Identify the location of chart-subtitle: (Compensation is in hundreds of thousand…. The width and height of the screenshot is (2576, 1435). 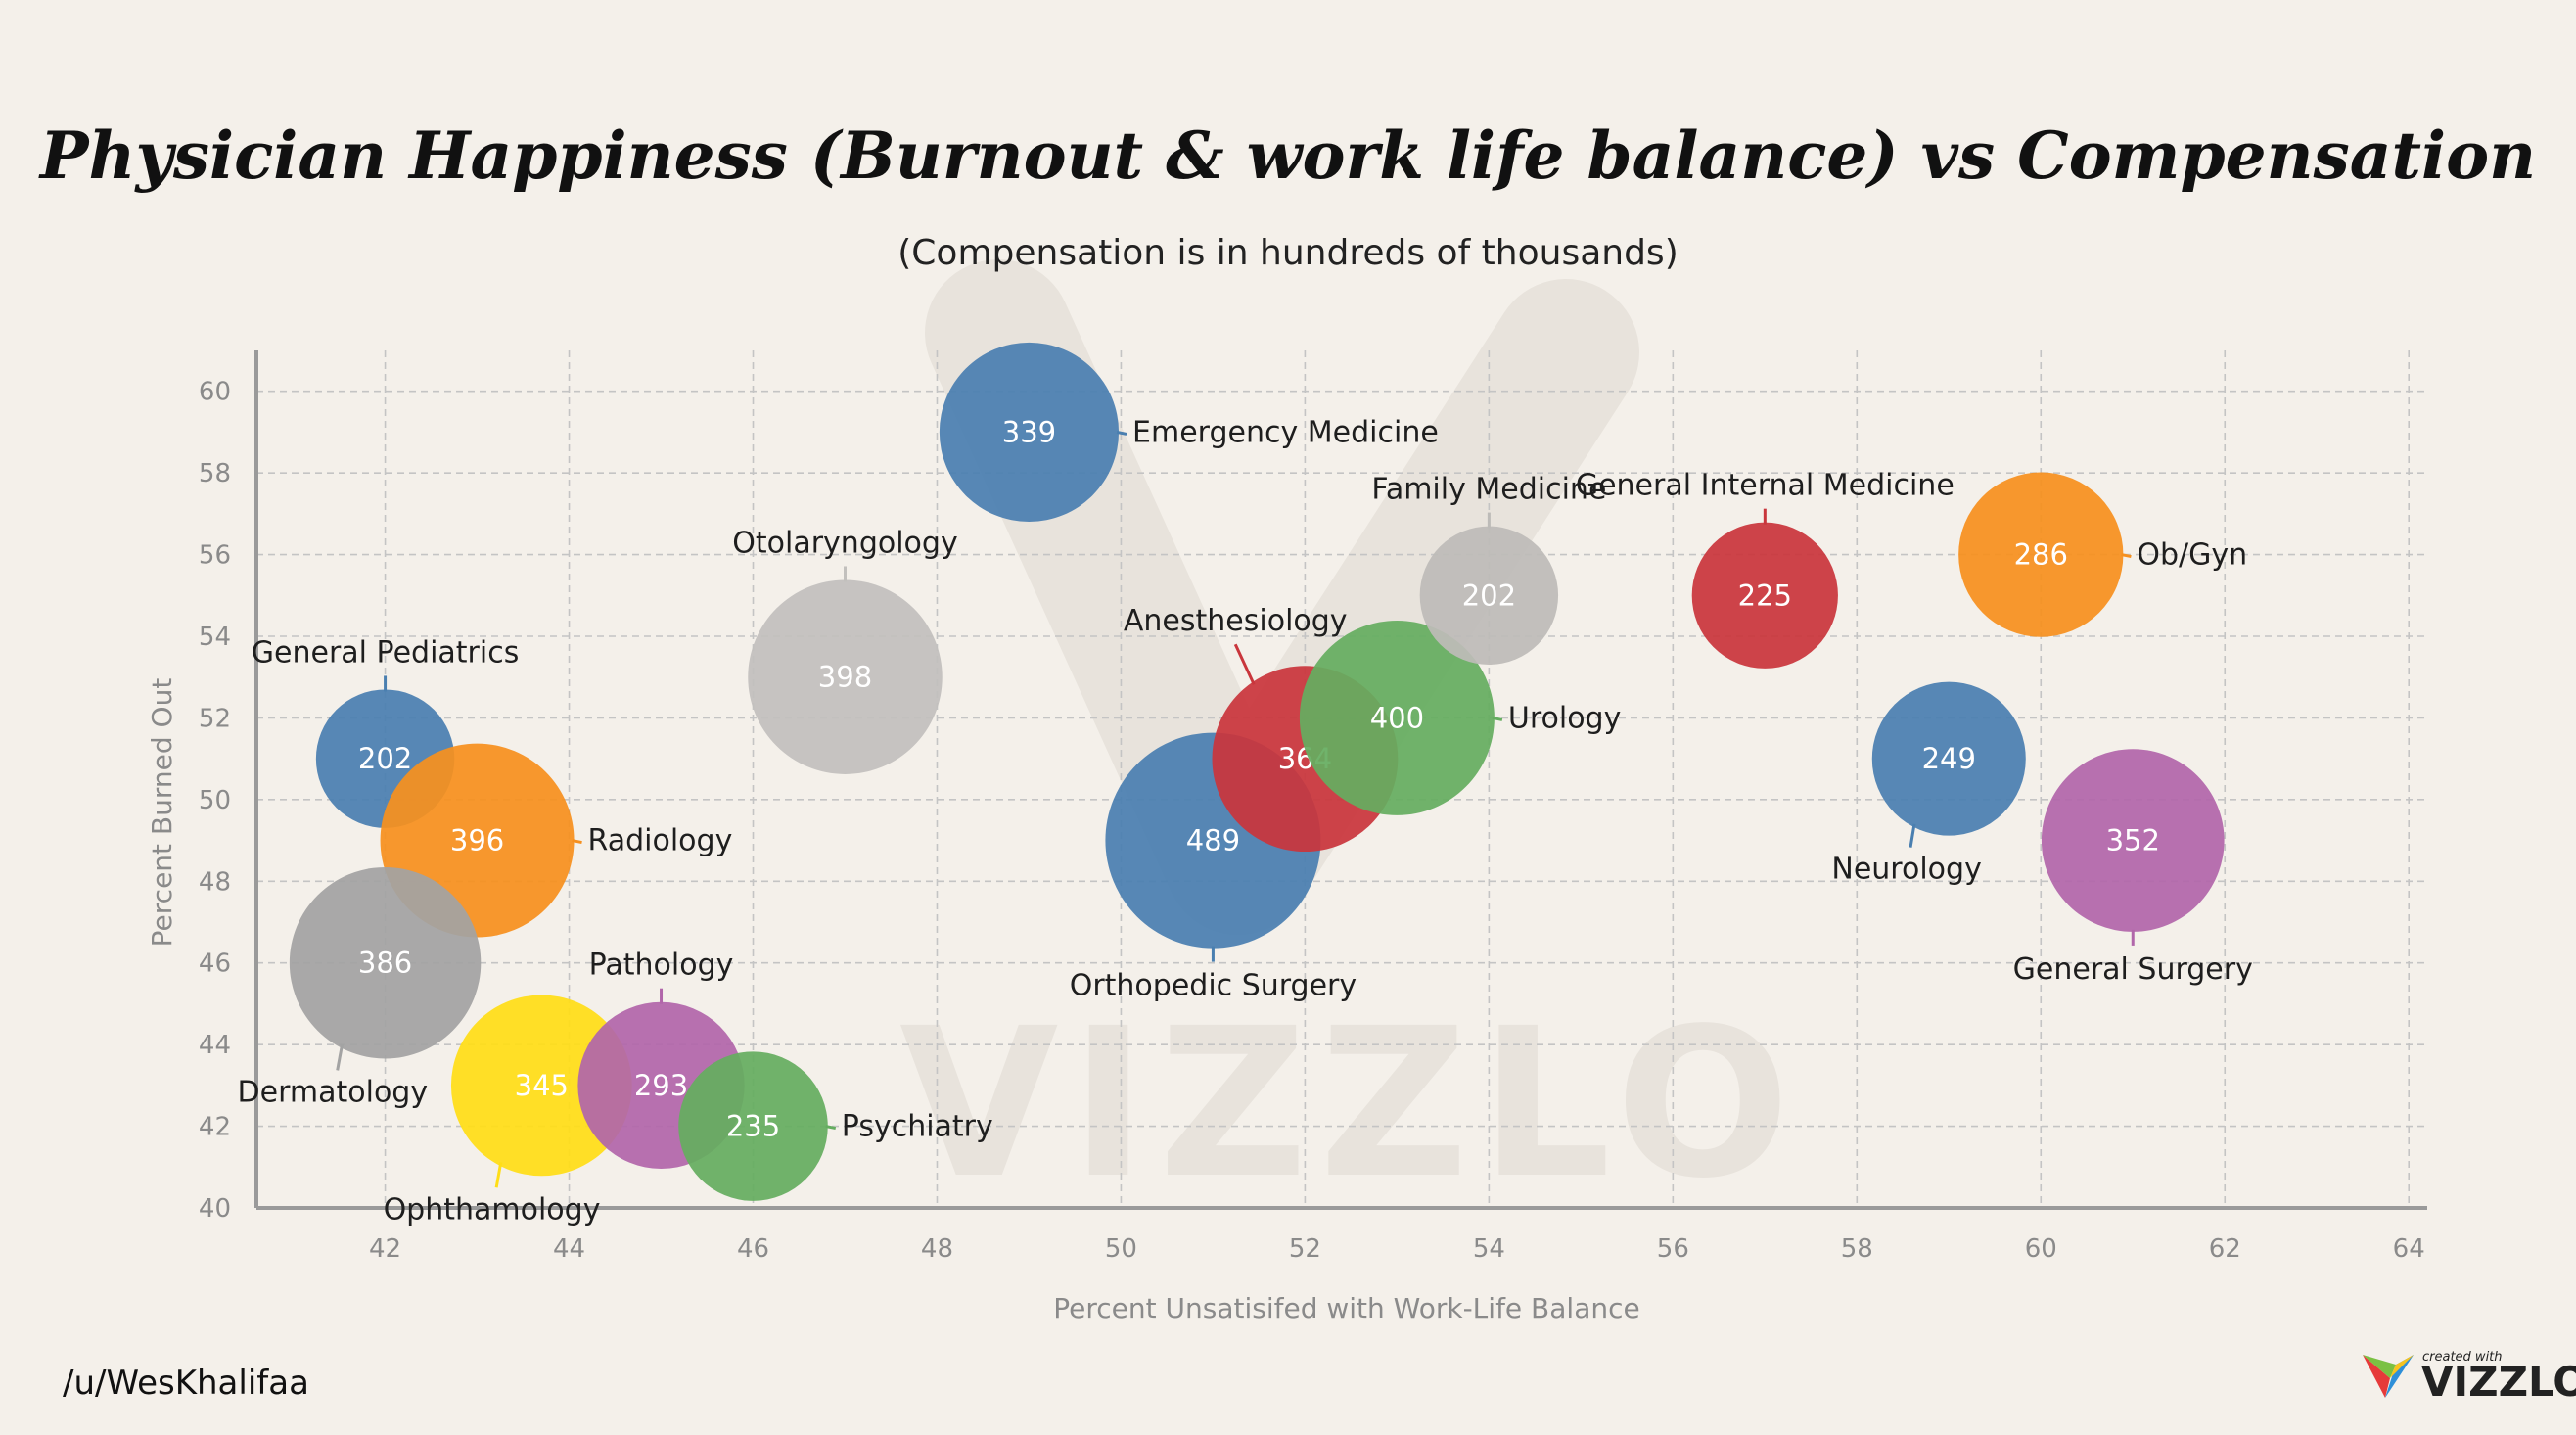
(1287, 253).